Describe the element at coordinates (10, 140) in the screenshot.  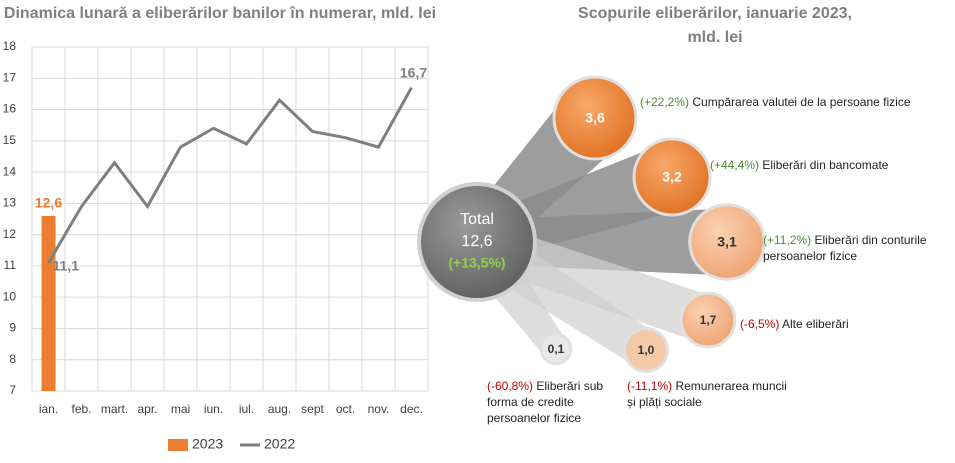
I see `y-tick-label: 15` at that location.